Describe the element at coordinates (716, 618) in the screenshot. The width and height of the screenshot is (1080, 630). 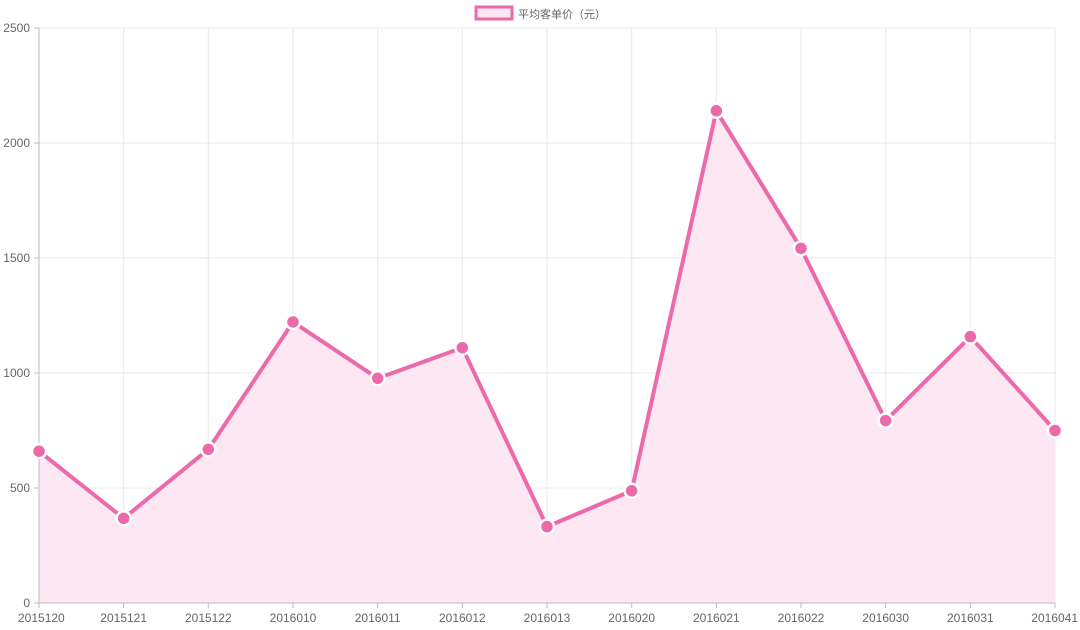
I see `x-tick-label: 2016021` at that location.